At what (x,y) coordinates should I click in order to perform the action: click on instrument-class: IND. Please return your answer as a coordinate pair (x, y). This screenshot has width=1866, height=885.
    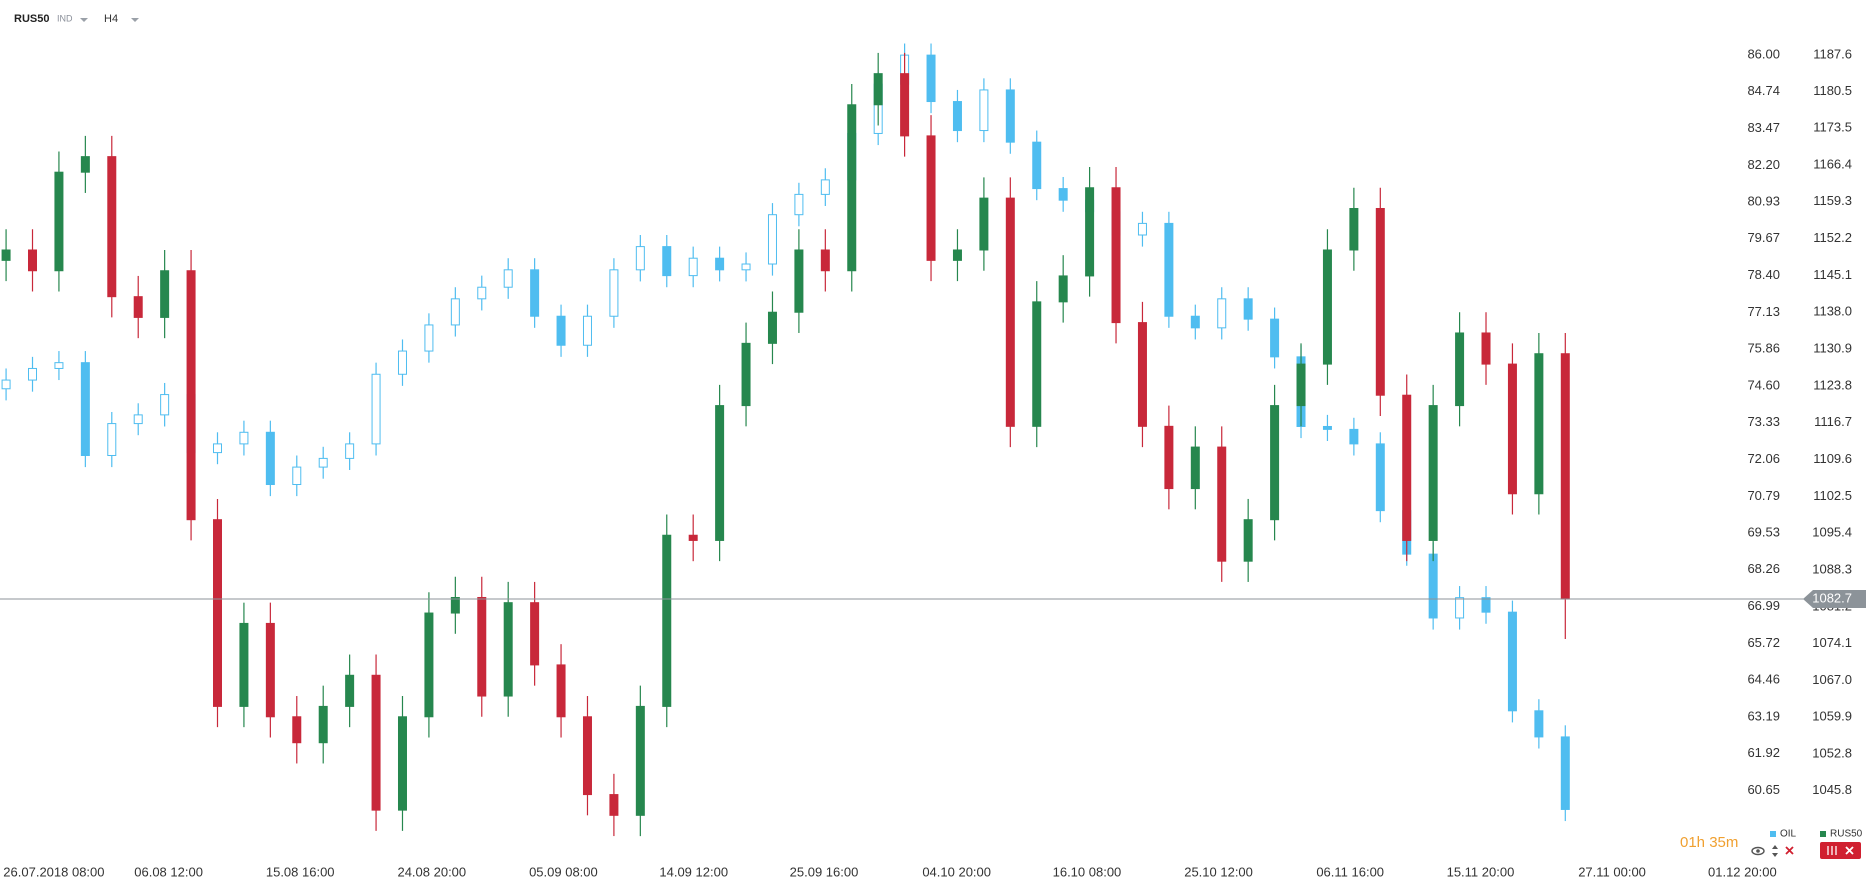
    Looking at the image, I should click on (65, 18).